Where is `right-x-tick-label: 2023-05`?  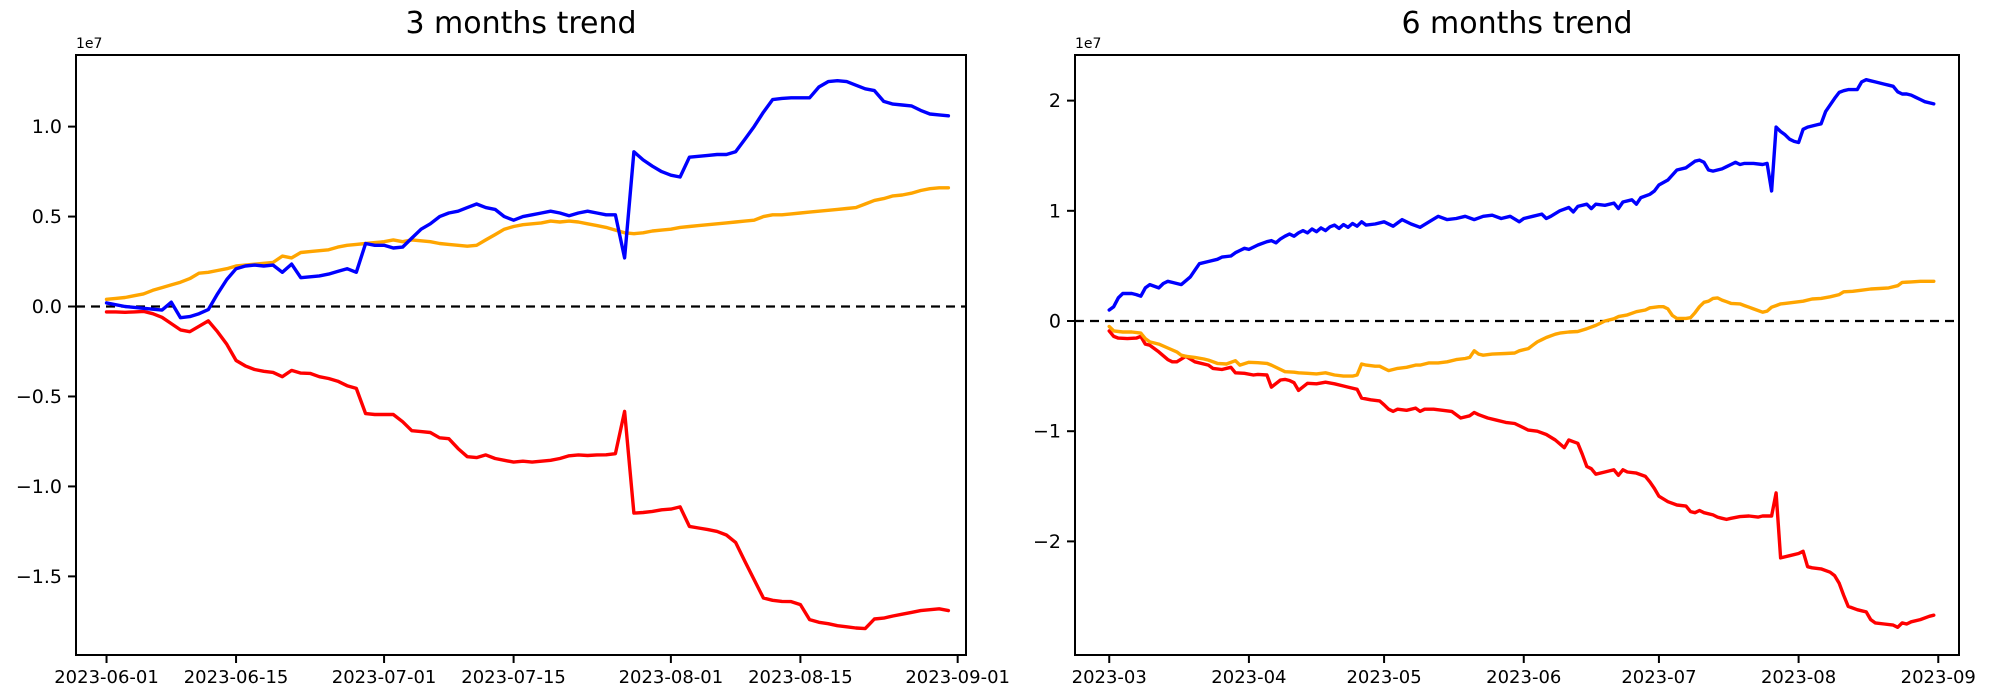 right-x-tick-label: 2023-05 is located at coordinates (1383, 677).